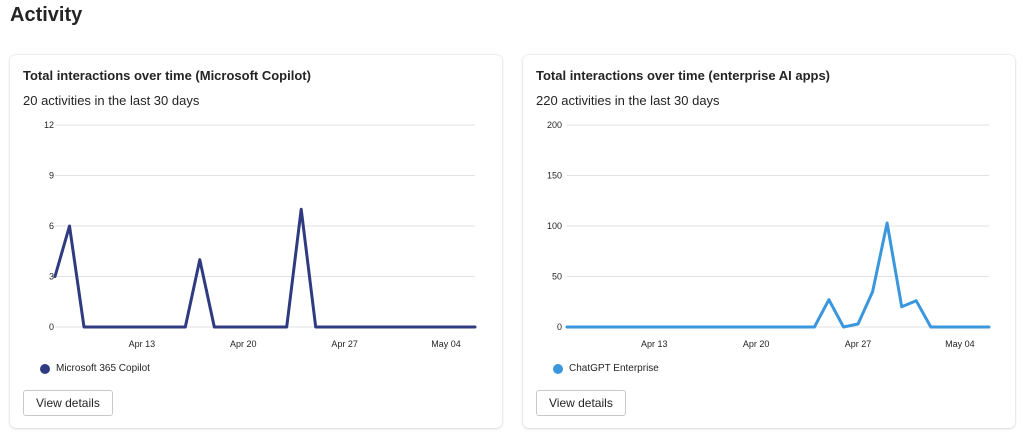  What do you see at coordinates (49, 125) in the screenshot?
I see `y-tick-label: 12` at bounding box center [49, 125].